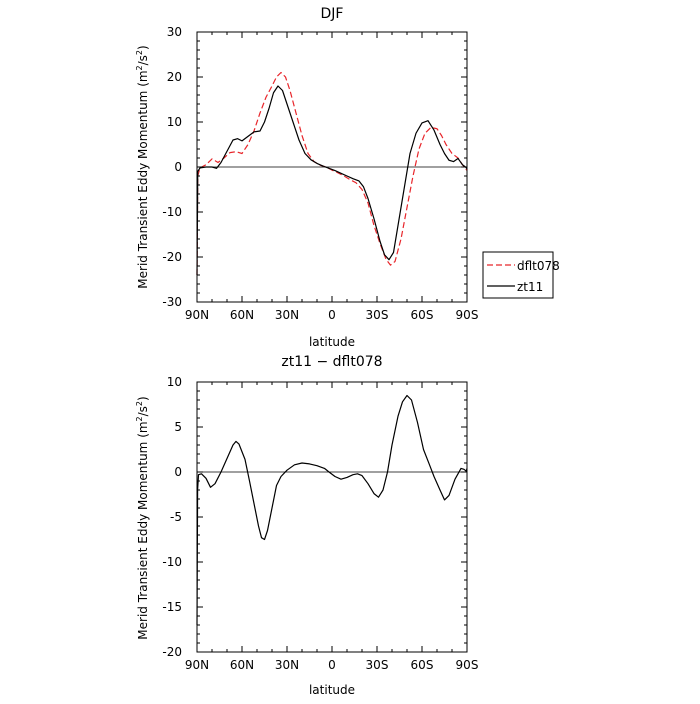 The image size is (700, 704). What do you see at coordinates (172, 302) in the screenshot?
I see `y-tick-label: -30` at bounding box center [172, 302].